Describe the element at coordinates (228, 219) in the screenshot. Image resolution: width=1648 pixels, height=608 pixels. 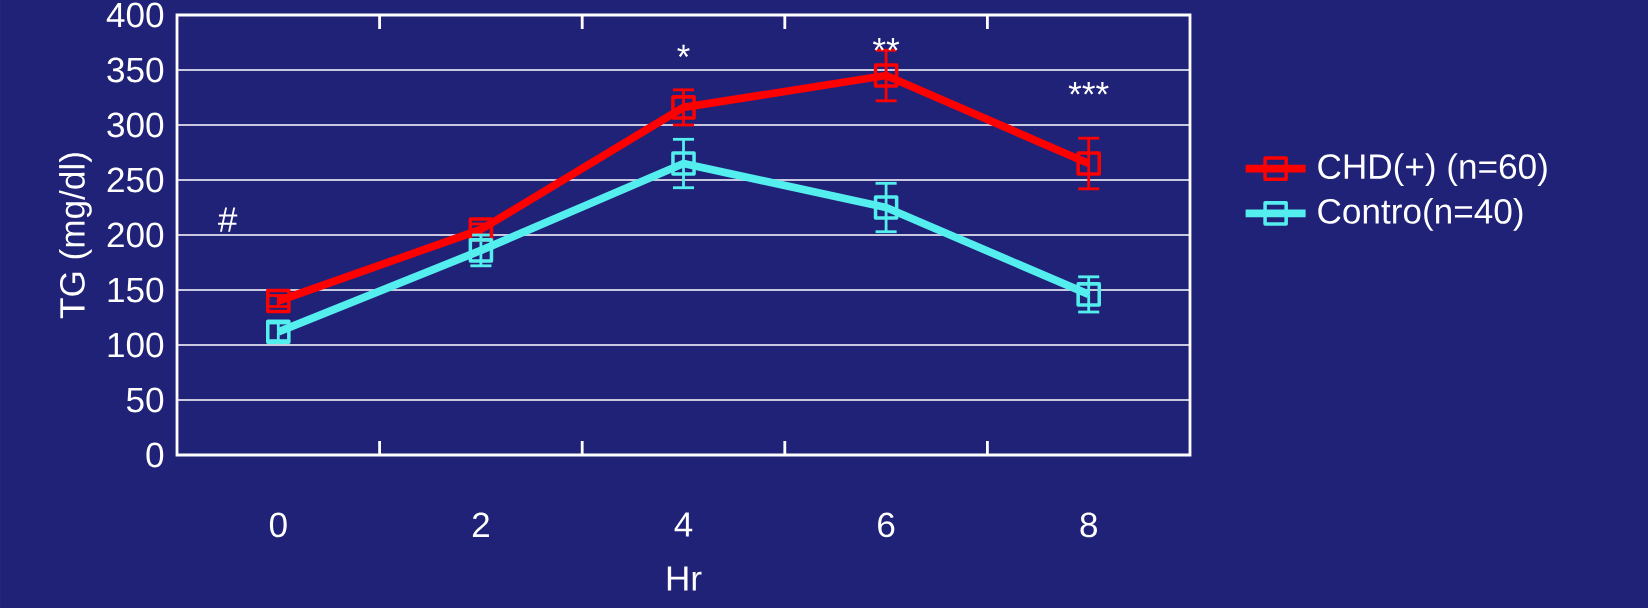
I see `annotation: #` at that location.